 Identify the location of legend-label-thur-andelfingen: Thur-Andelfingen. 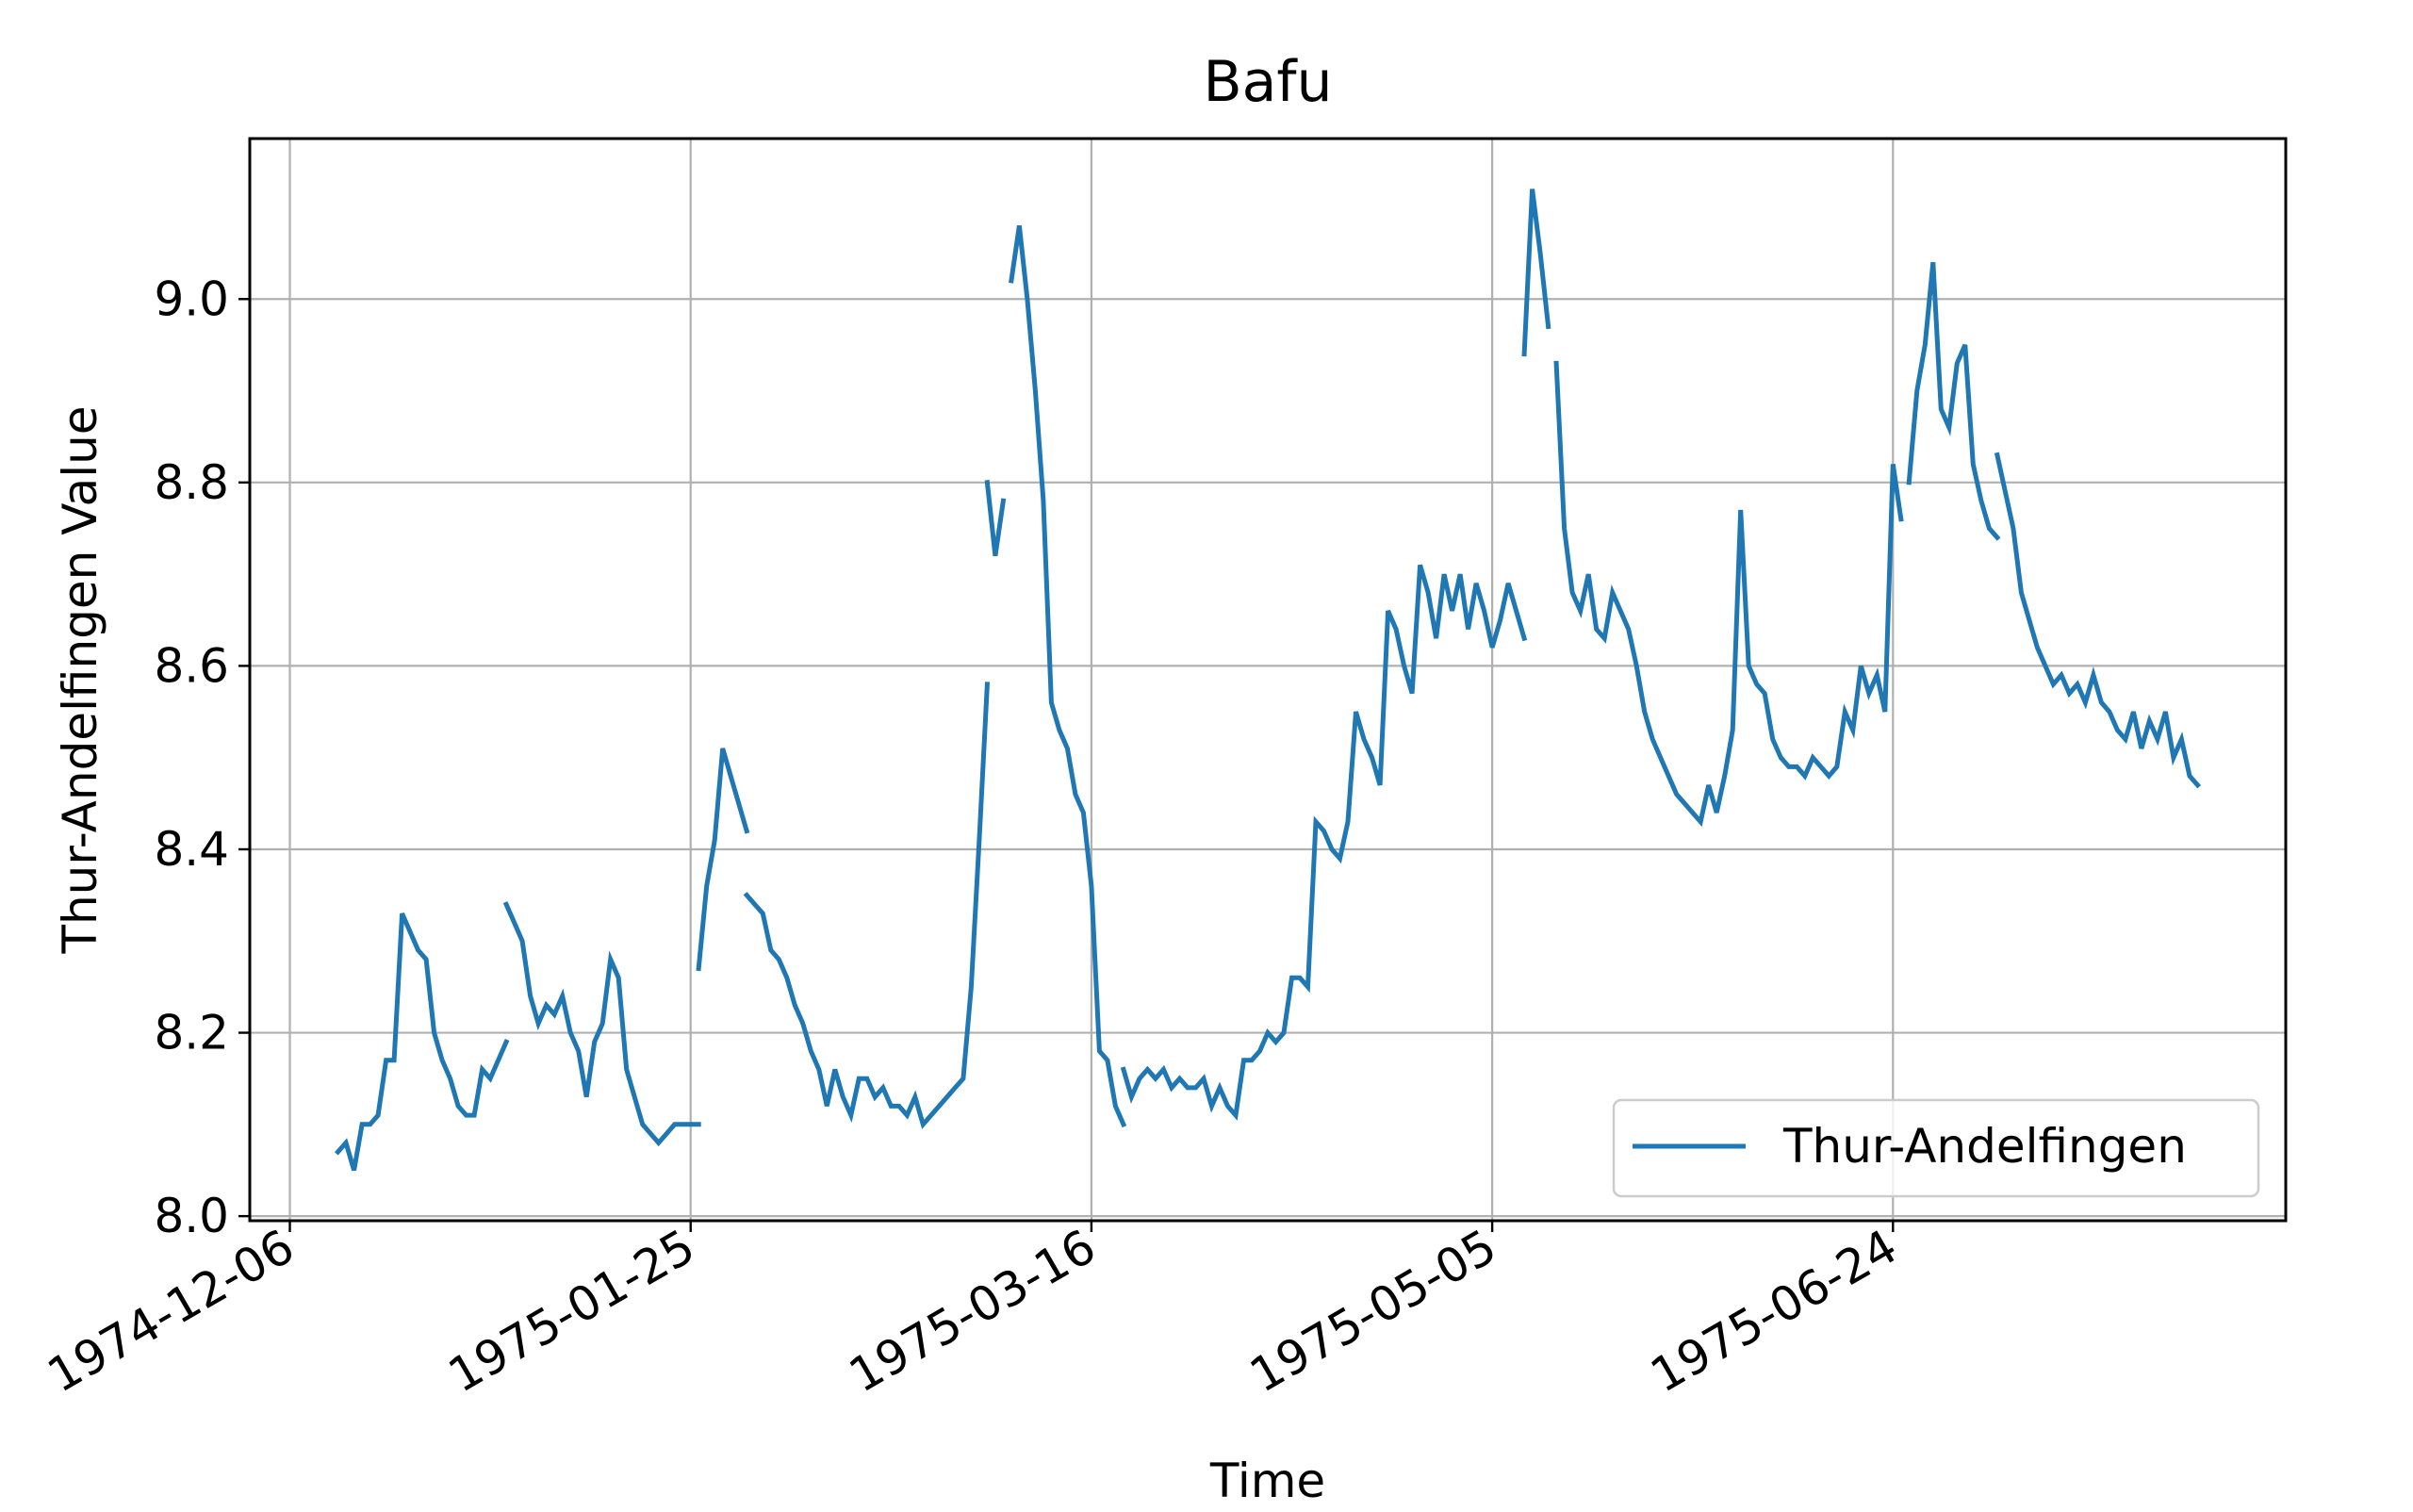
(1984, 1146).